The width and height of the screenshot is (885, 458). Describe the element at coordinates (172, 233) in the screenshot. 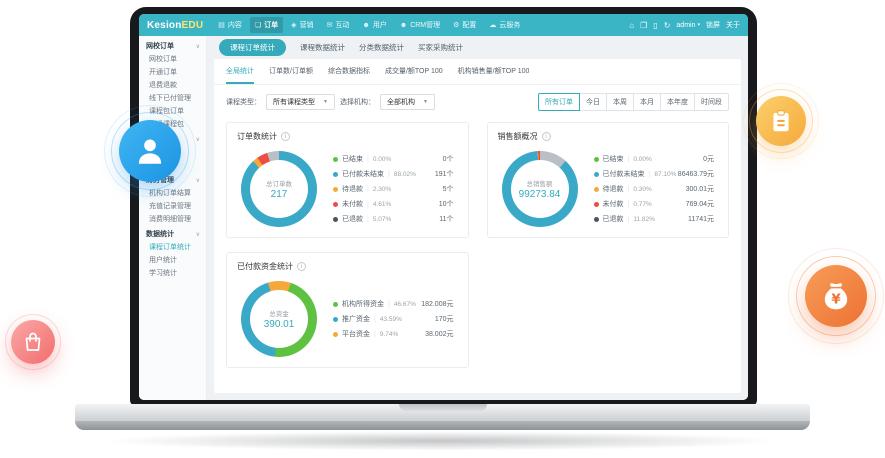

I see `sidebar-section-header: 数据统计 ∨` at that location.